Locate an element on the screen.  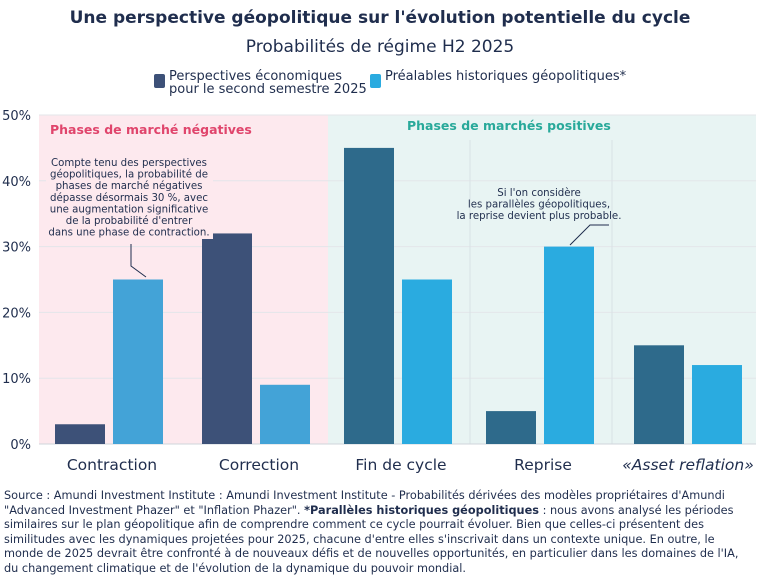
legend-item-geopolitical: Préalables historiques géopolitiques* is located at coordinates (498, 79).